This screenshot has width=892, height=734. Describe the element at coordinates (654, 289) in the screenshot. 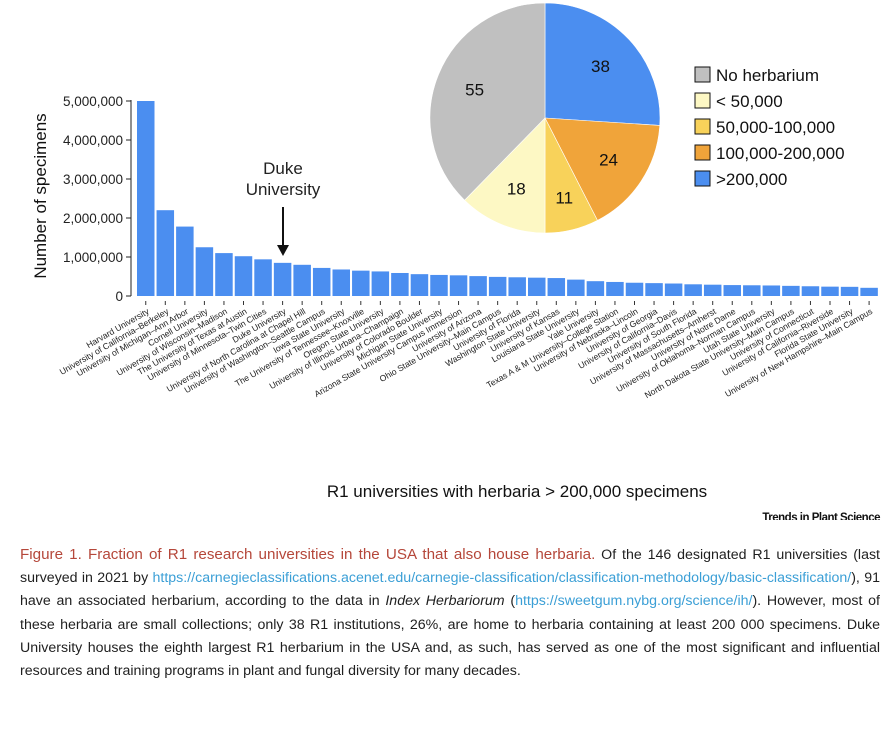

I see `bar-university-of-georgia` at that location.